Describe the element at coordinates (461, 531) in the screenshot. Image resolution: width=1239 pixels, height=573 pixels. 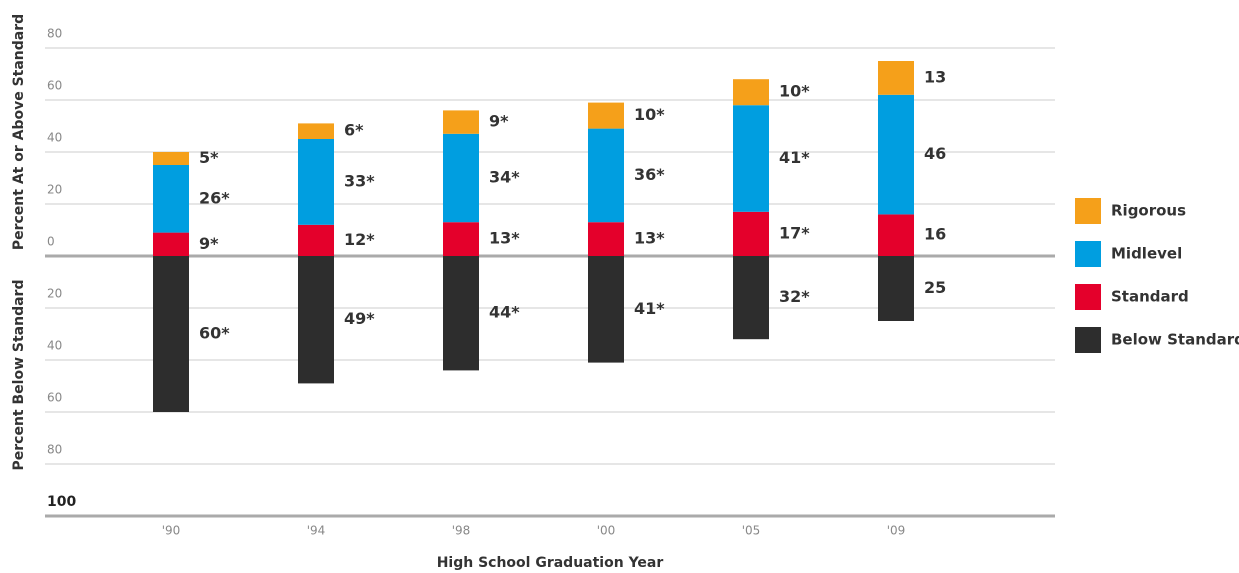
I see `x-tick-label: '98` at that location.